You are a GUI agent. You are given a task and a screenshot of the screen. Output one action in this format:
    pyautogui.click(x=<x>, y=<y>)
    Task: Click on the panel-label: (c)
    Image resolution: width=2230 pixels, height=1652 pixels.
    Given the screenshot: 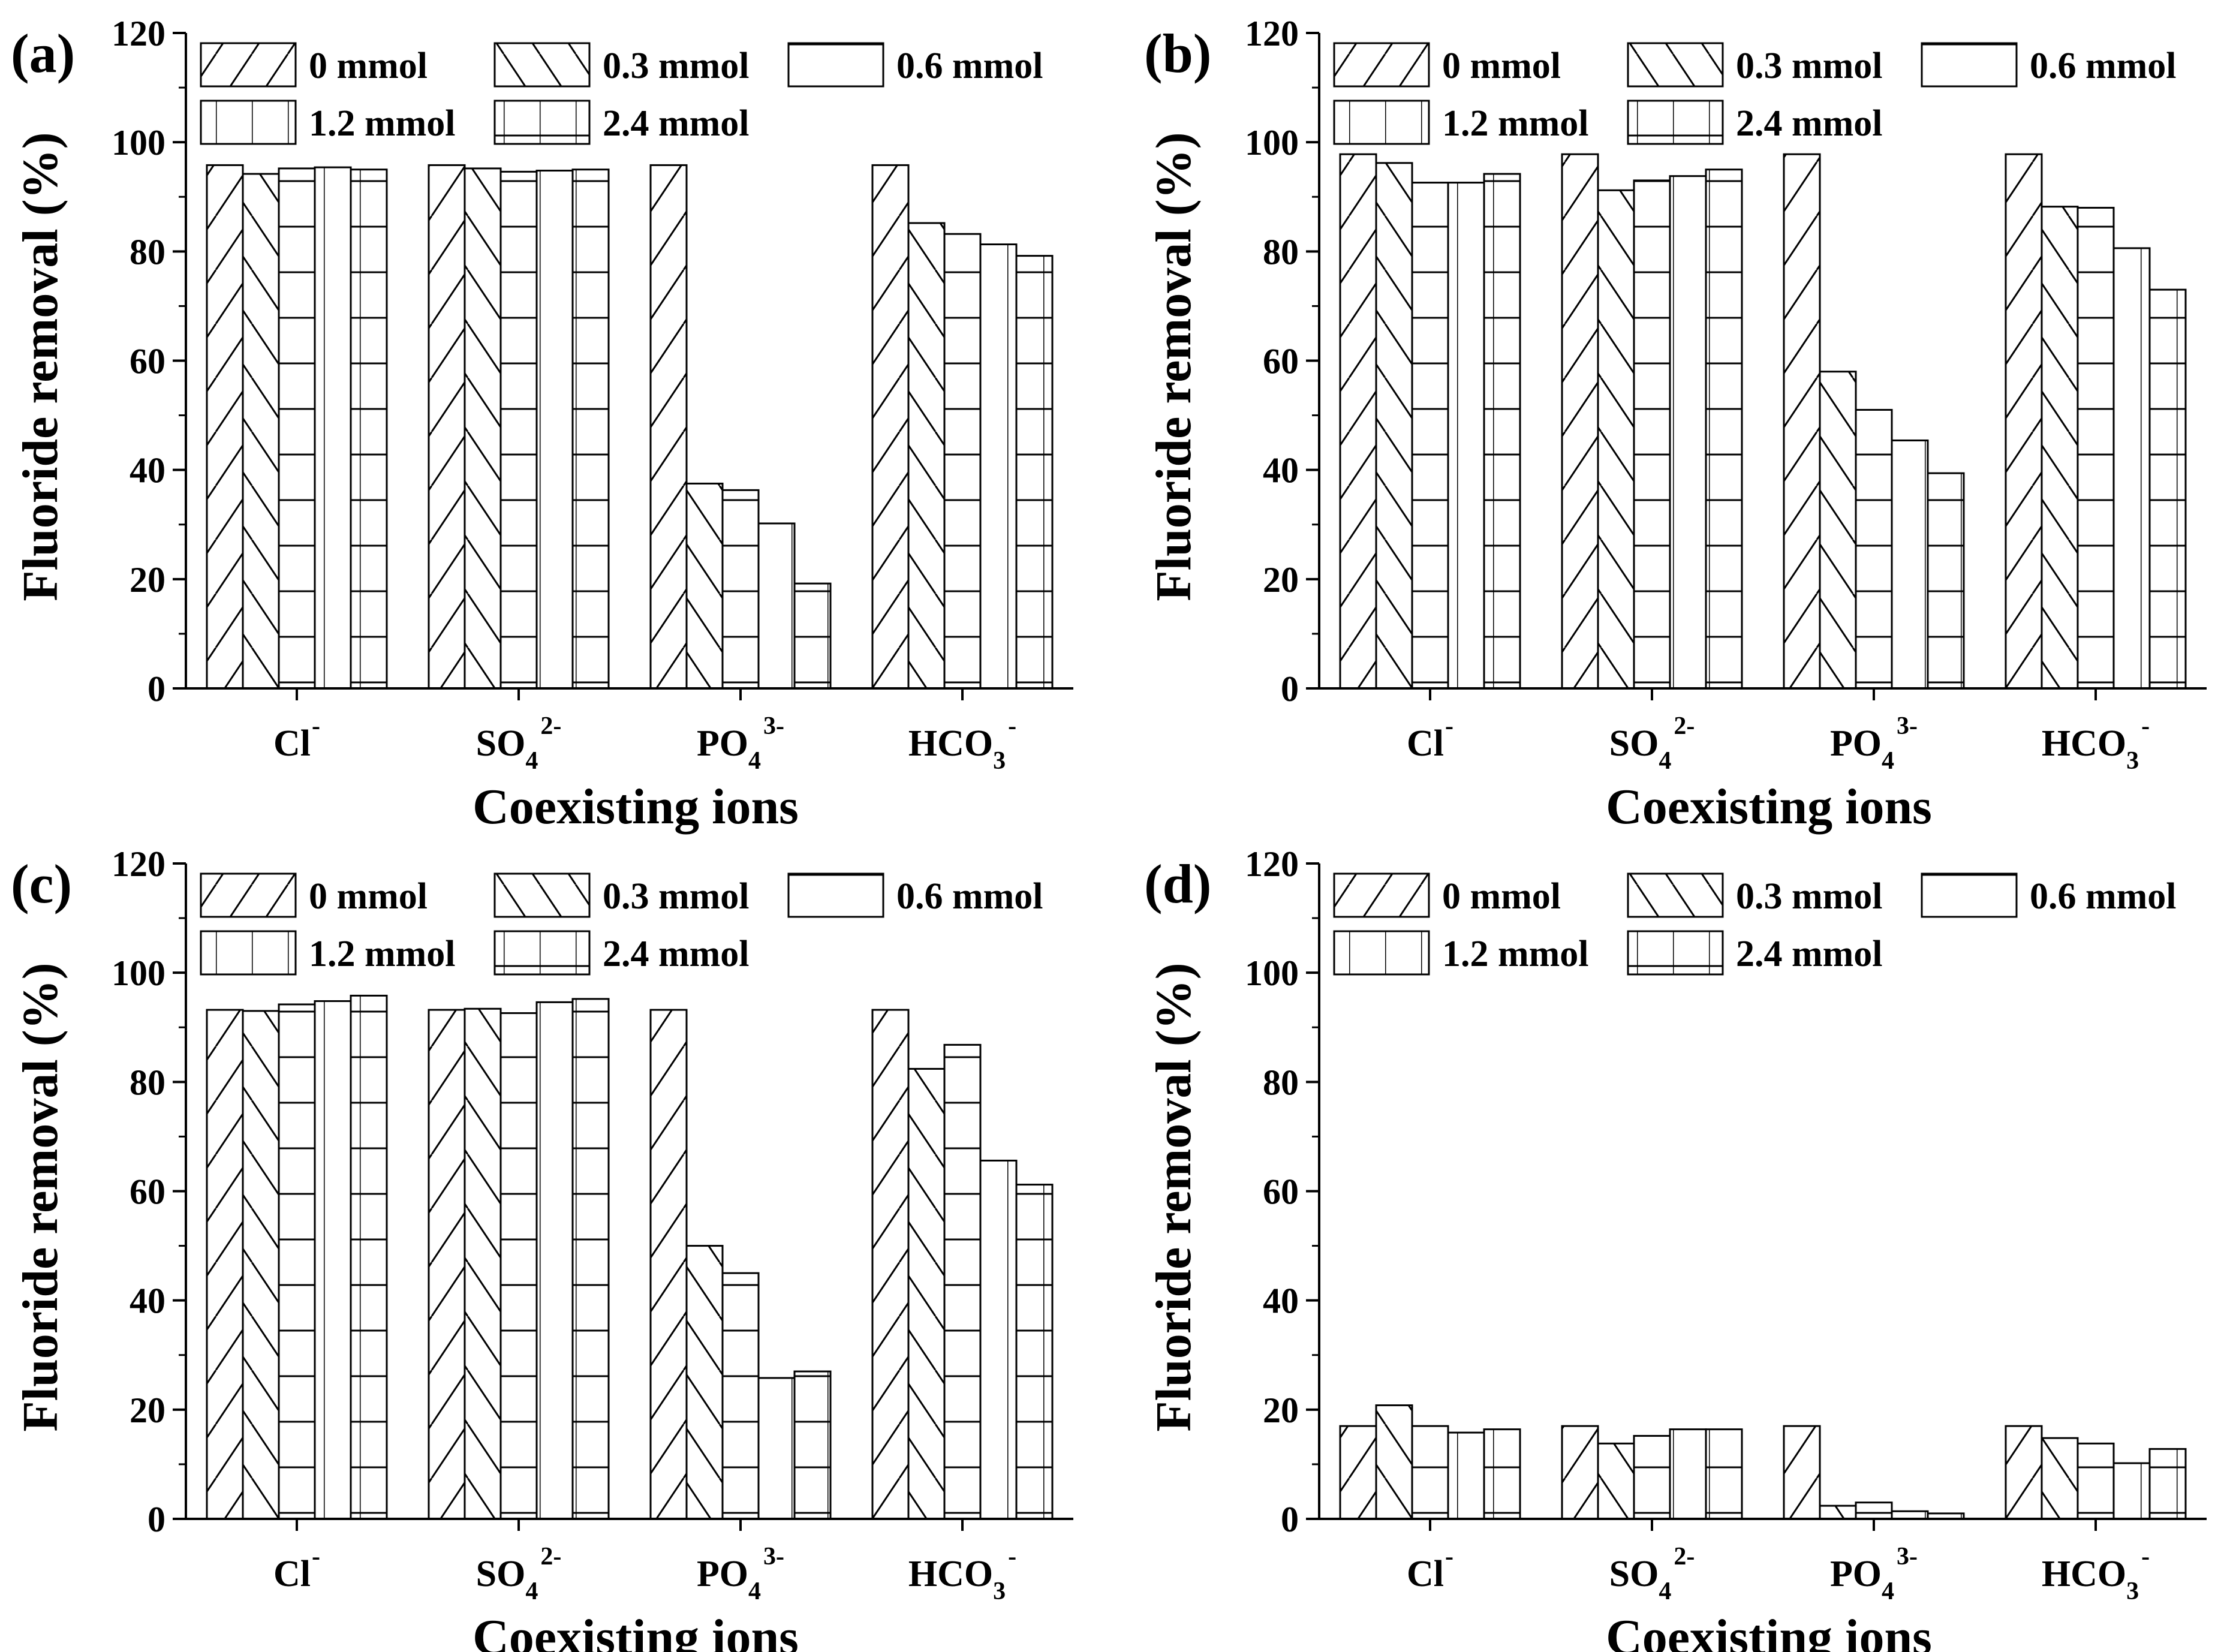 What is the action you would take?
    pyautogui.click(x=41, y=883)
    